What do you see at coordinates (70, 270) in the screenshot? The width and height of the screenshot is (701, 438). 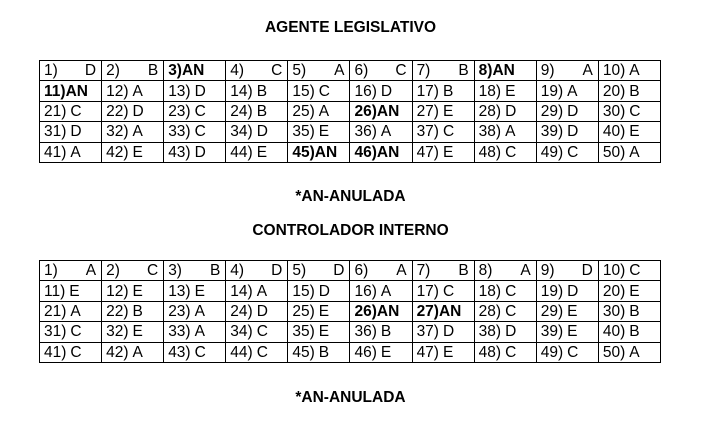 I see `answer-cell: 1) A` at bounding box center [70, 270].